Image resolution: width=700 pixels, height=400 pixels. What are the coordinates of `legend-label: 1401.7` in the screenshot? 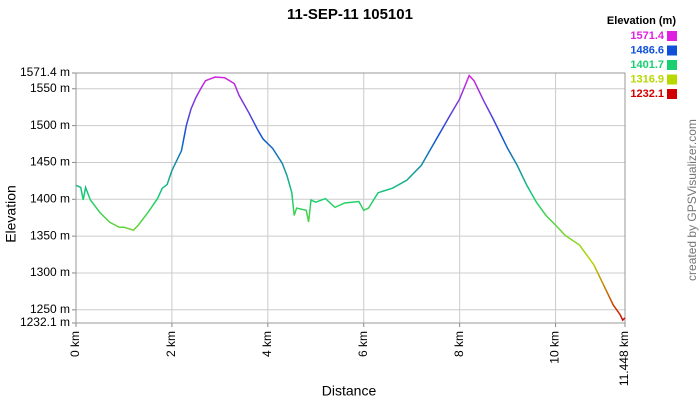 It's located at (647, 65).